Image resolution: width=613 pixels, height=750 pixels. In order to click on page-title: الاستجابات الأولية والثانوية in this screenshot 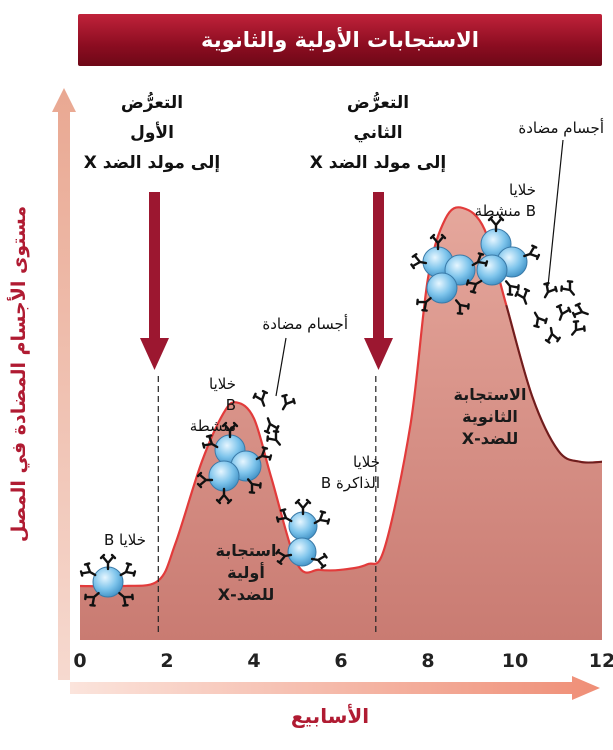, I will do `click(340, 40)`.